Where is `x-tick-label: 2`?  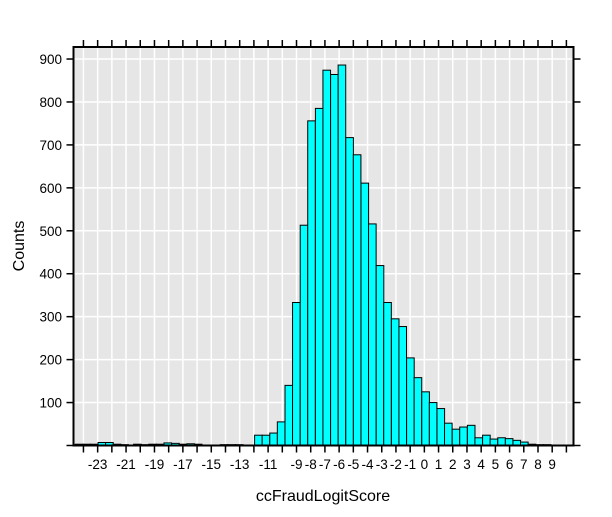
x-tick-label: 2 is located at coordinates (453, 464).